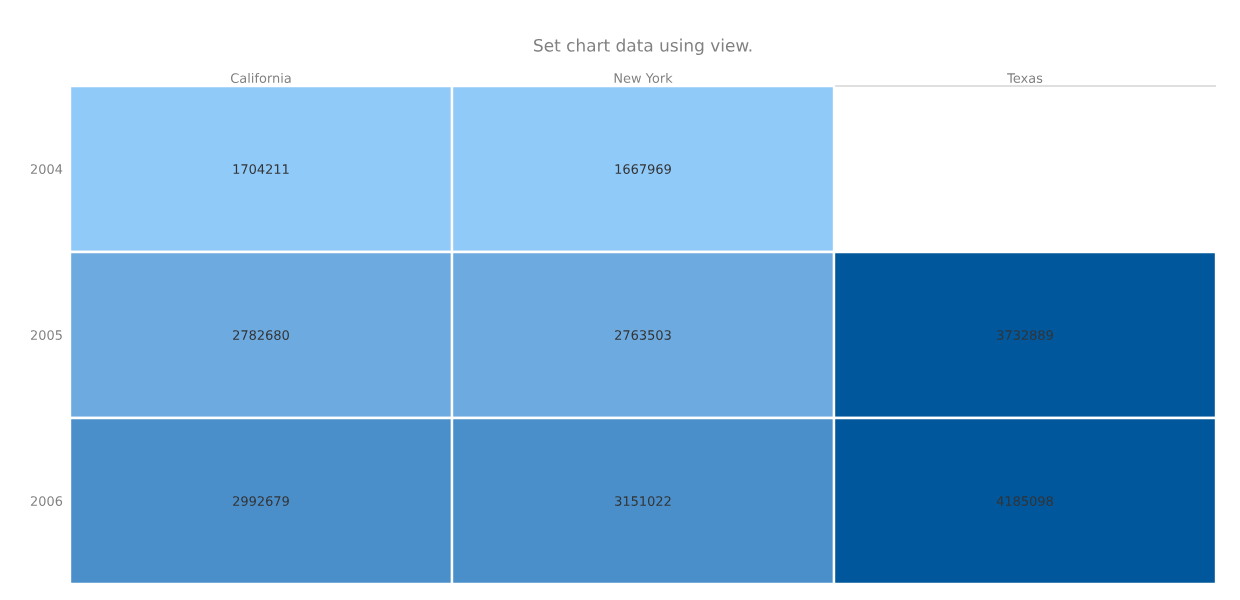 This screenshot has width=1240, height=600. Describe the element at coordinates (643, 47) in the screenshot. I see `chart-title: Set chart data using view.` at that location.